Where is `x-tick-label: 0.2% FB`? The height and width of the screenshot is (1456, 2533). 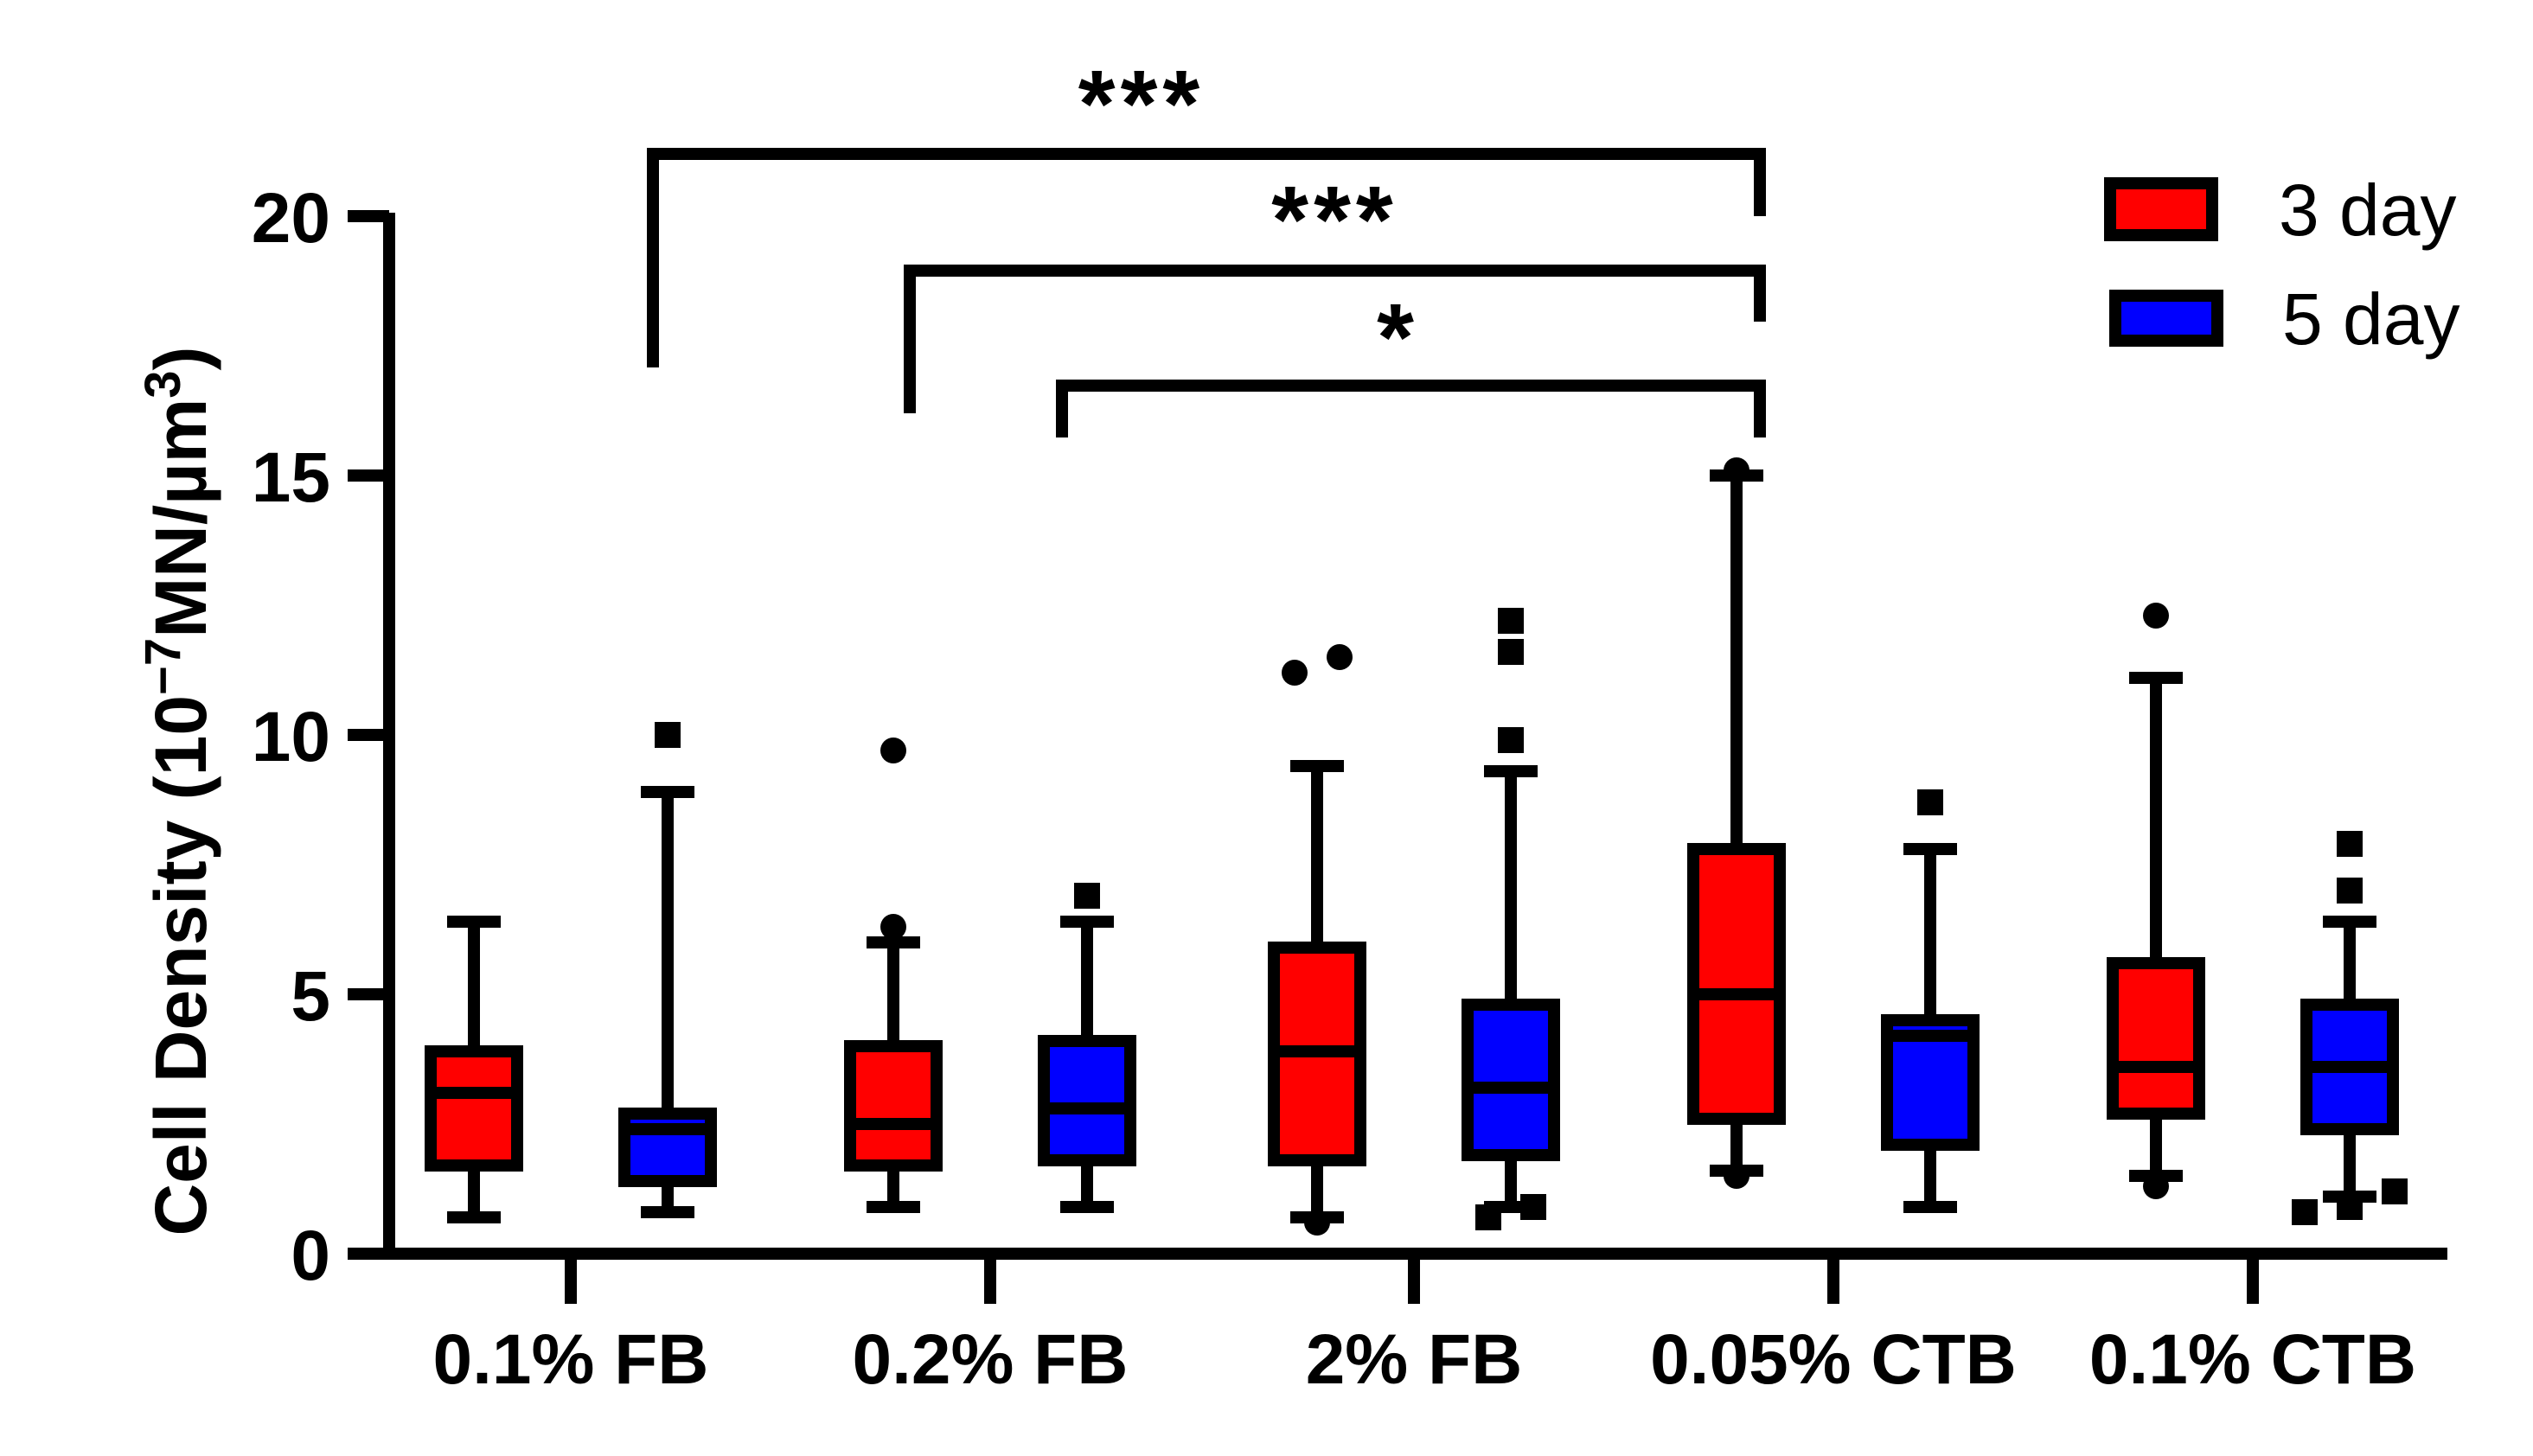
x-tick-label: 0.2% FB is located at coordinates (991, 1360).